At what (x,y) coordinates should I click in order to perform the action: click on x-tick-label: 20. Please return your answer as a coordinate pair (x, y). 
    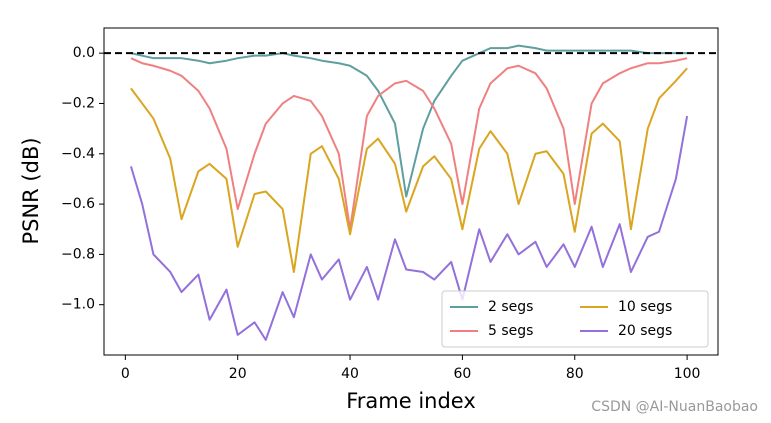
    Looking at the image, I should click on (238, 374).